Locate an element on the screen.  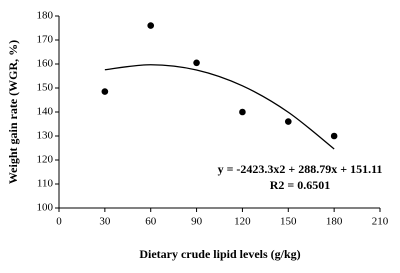
y-axis-label: Weight gain rate (WGR, %) is located at coordinates (13, 112).